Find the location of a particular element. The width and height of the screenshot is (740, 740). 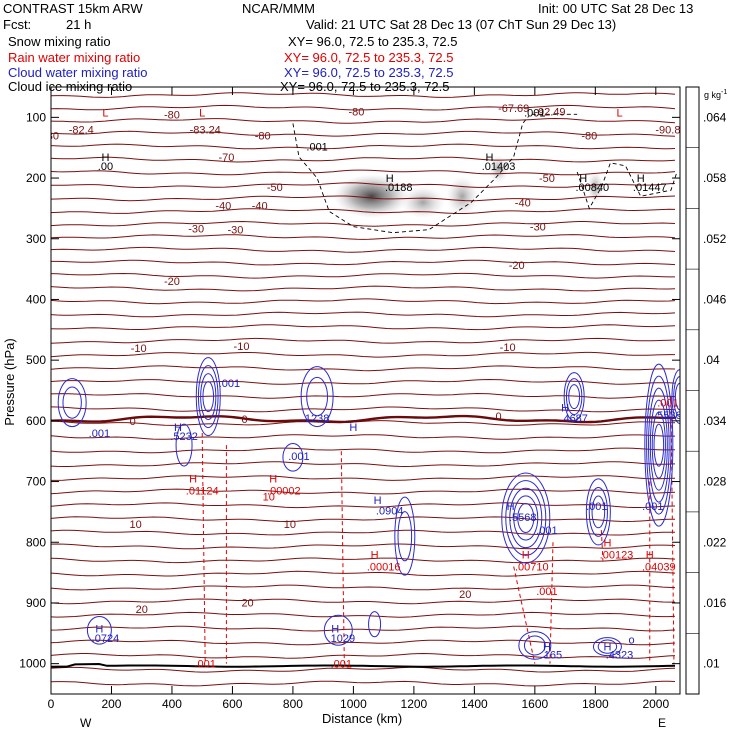

temperature-label-0: -82.4 is located at coordinates (81, 130).